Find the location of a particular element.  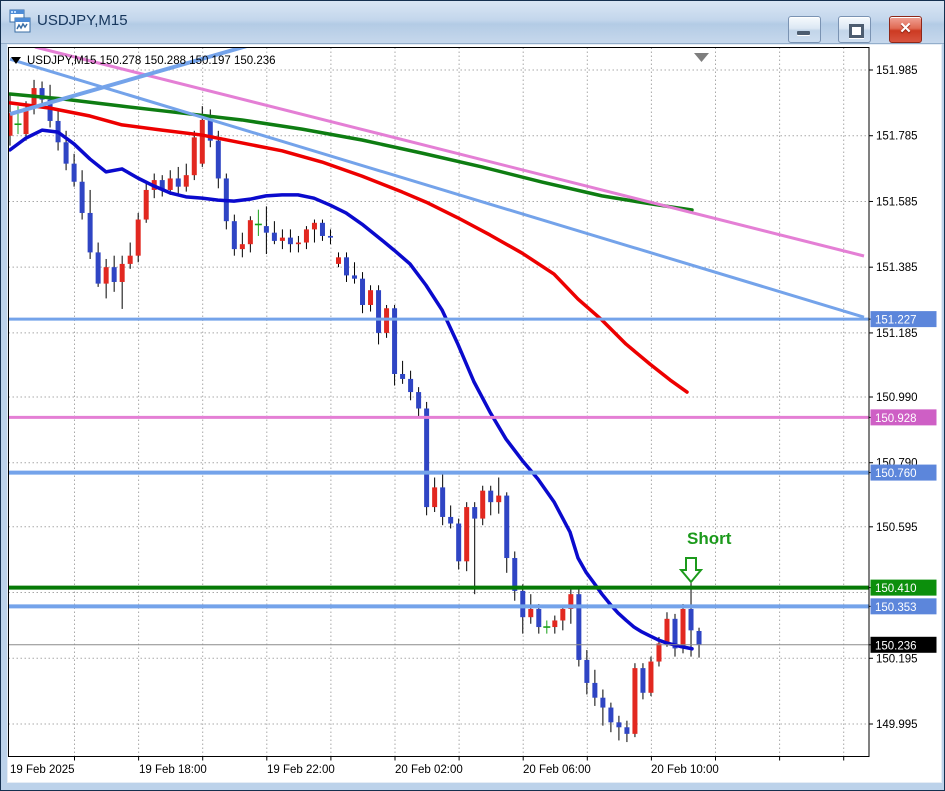

svg-text: 150.195 is located at coordinates (897, 659).